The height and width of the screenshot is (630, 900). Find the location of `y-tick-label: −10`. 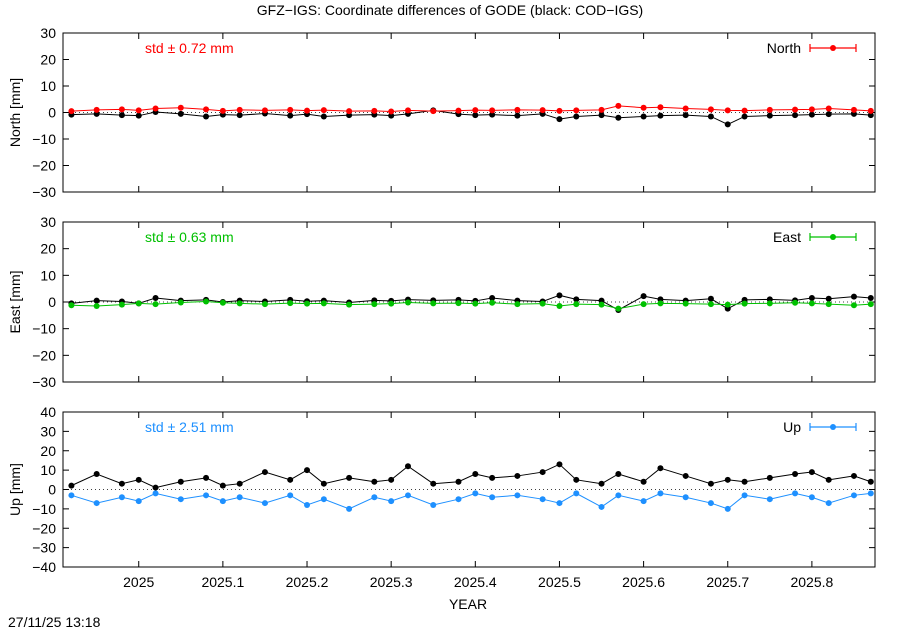

y-tick-label: −10 is located at coordinates (44, 329).